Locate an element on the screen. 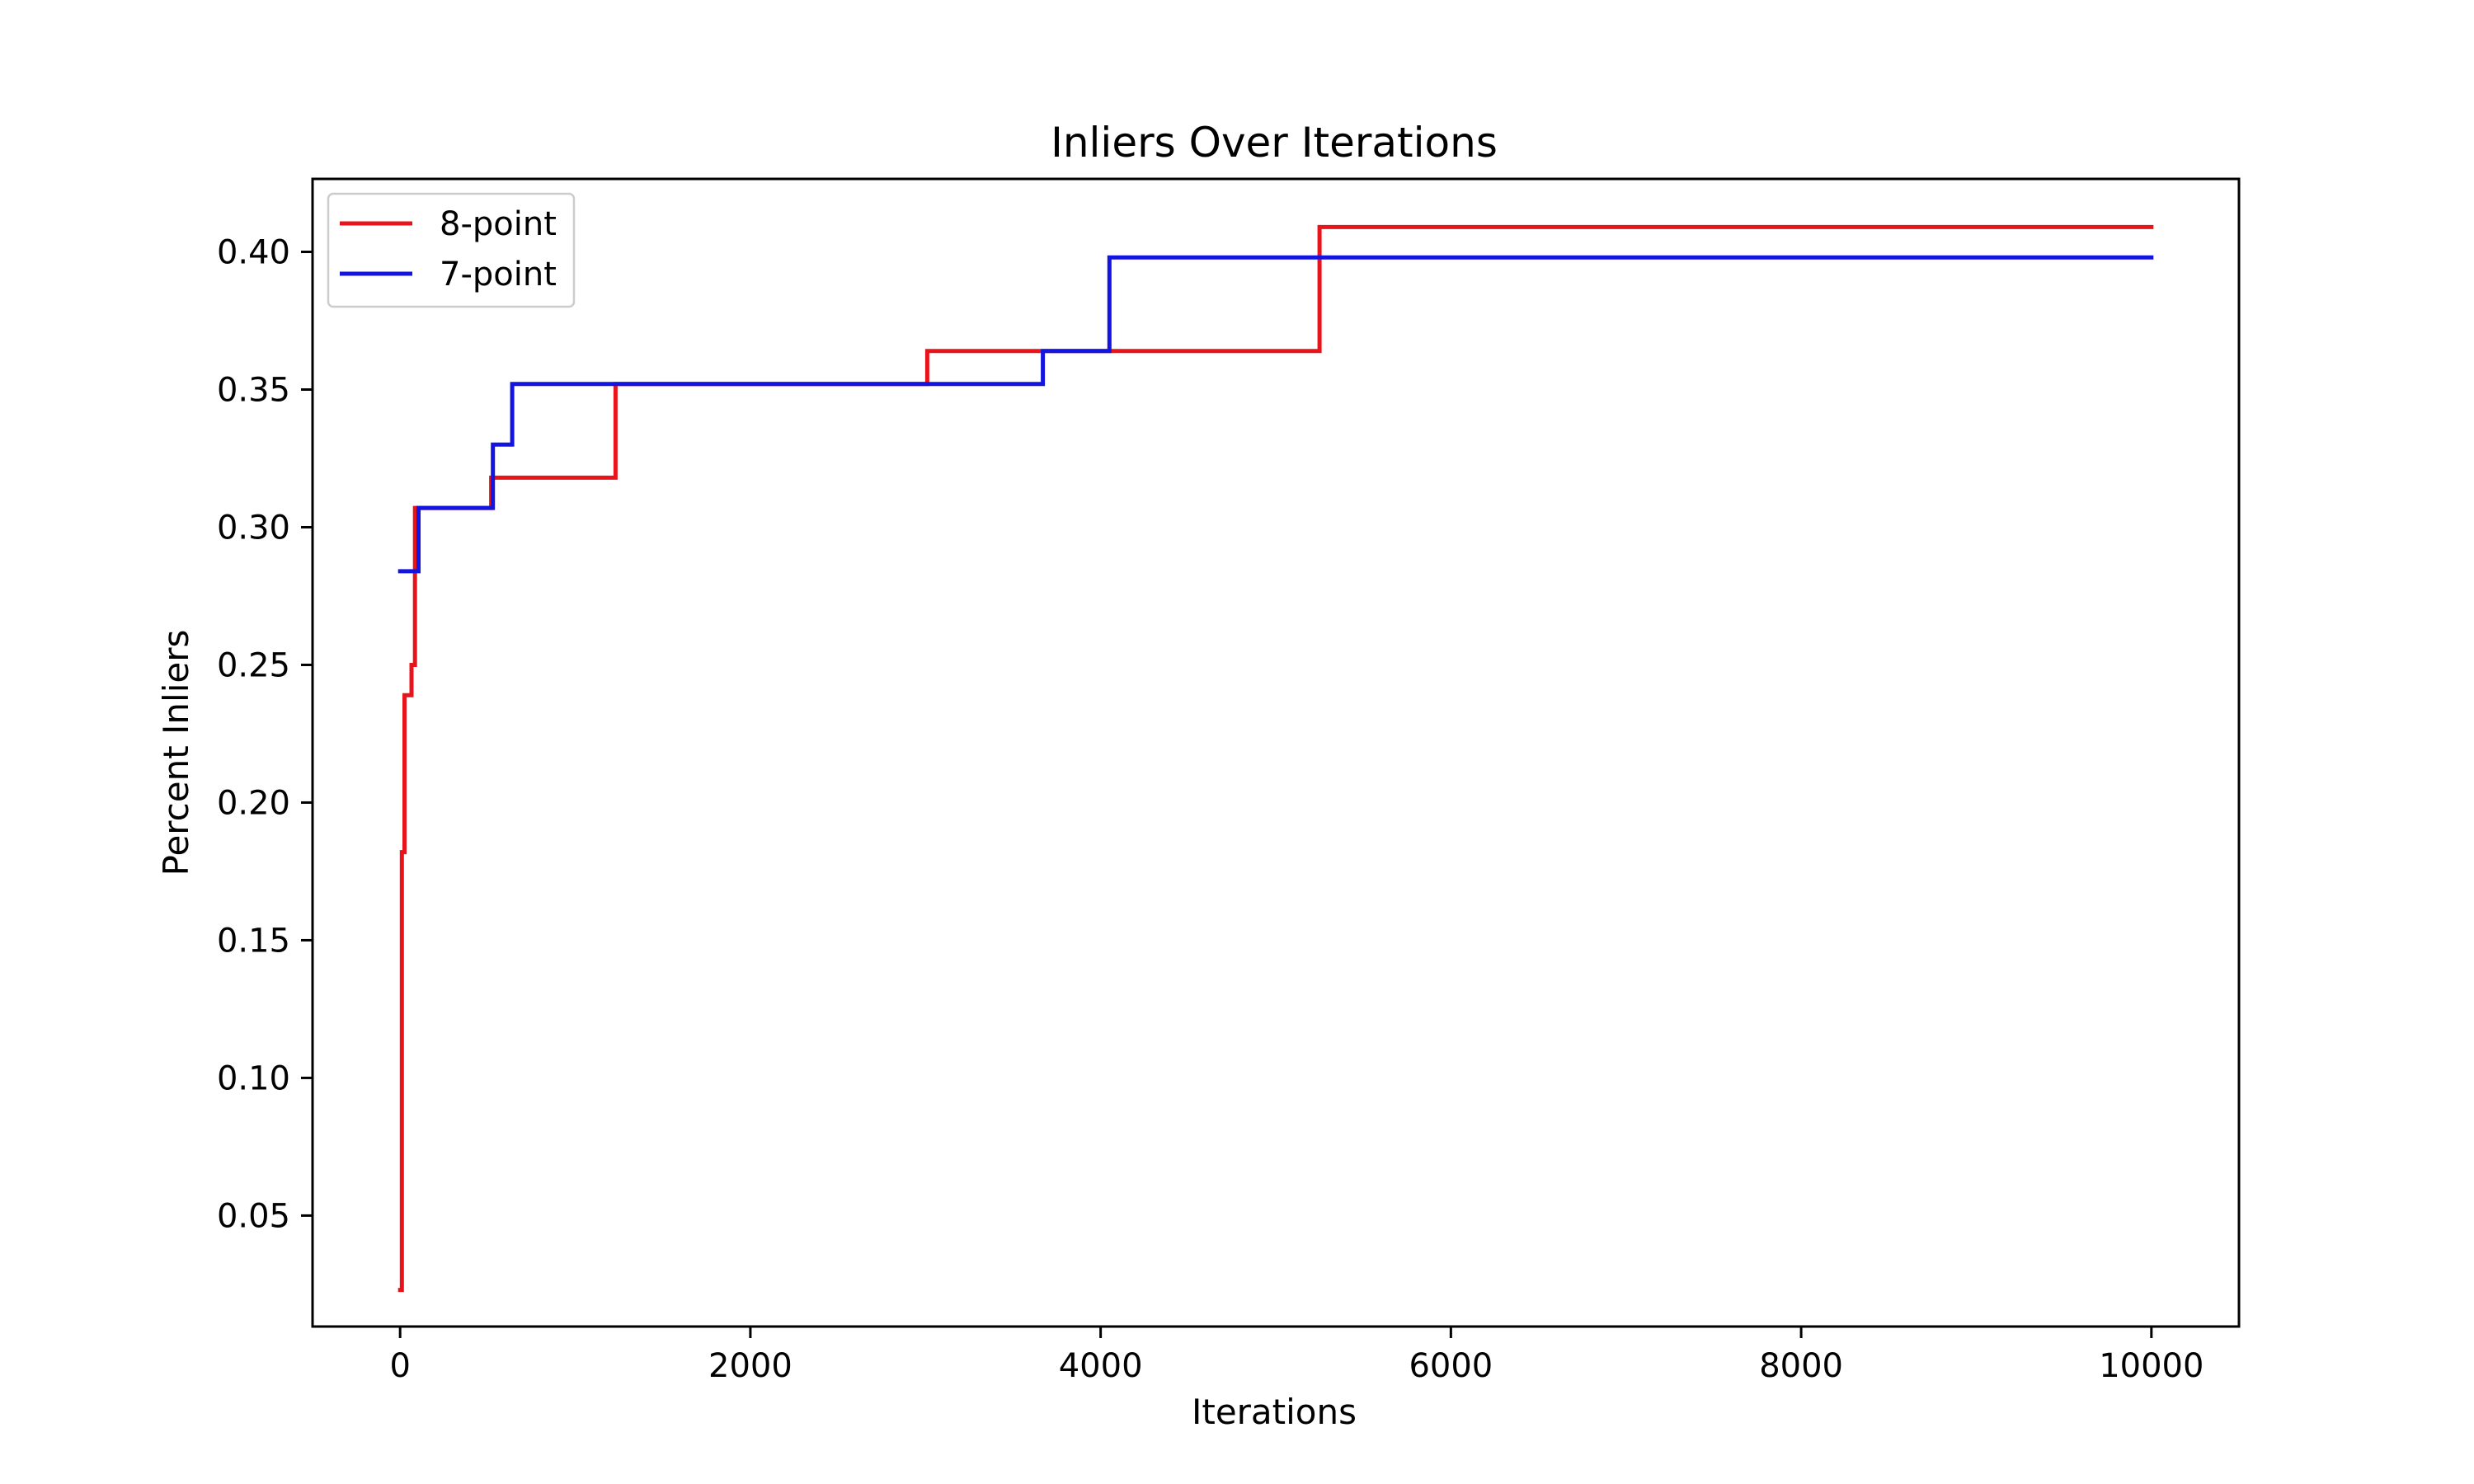  legend: 8-point 7-point is located at coordinates (451, 250).